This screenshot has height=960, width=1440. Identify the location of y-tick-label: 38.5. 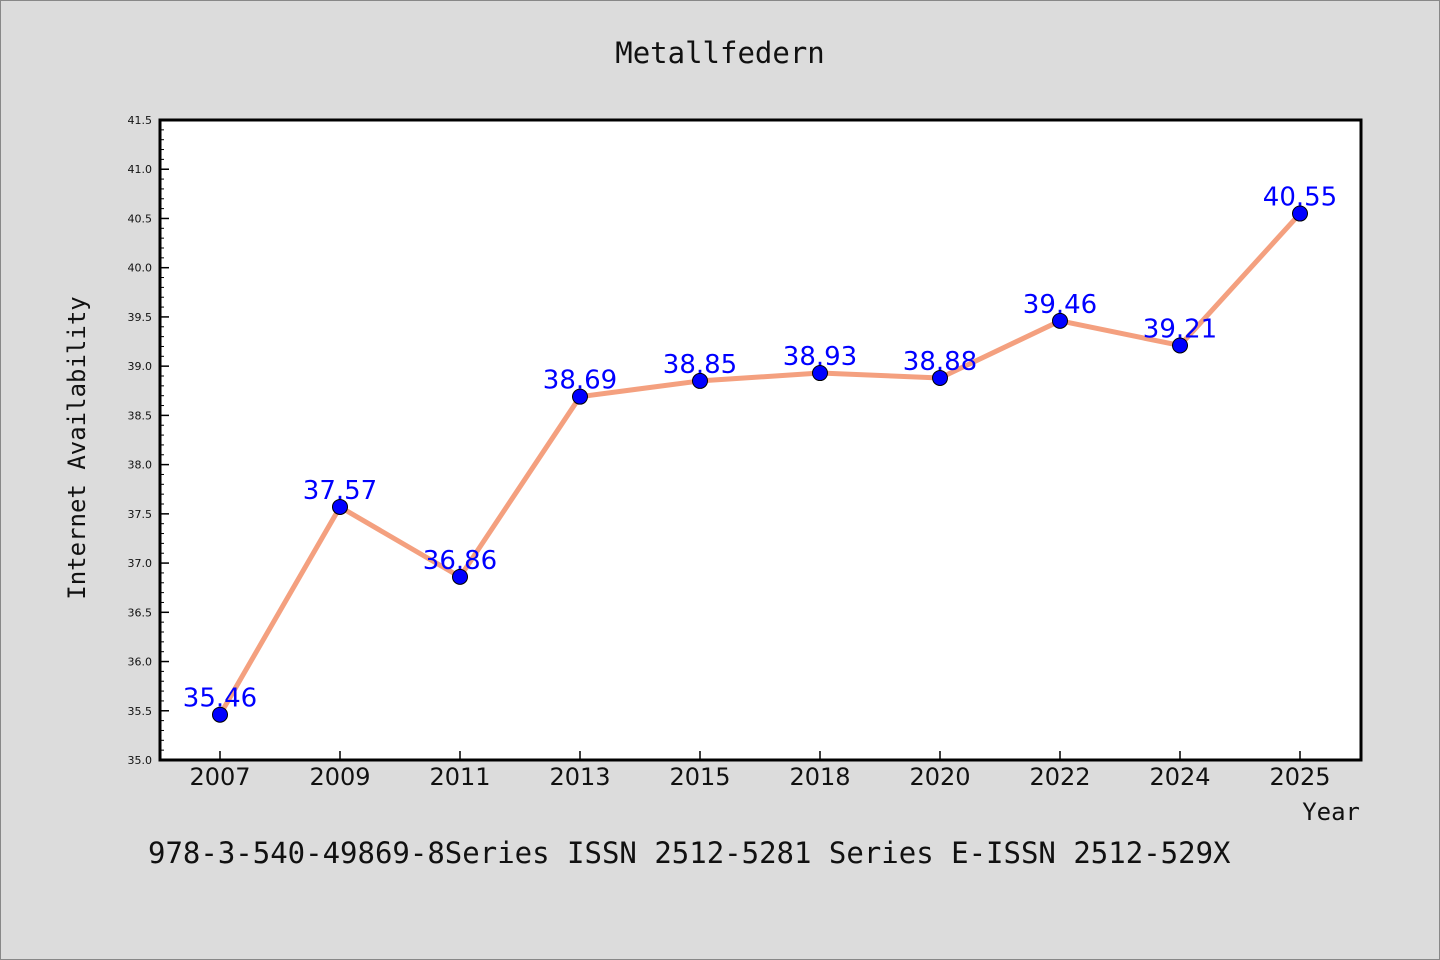
(140, 415).